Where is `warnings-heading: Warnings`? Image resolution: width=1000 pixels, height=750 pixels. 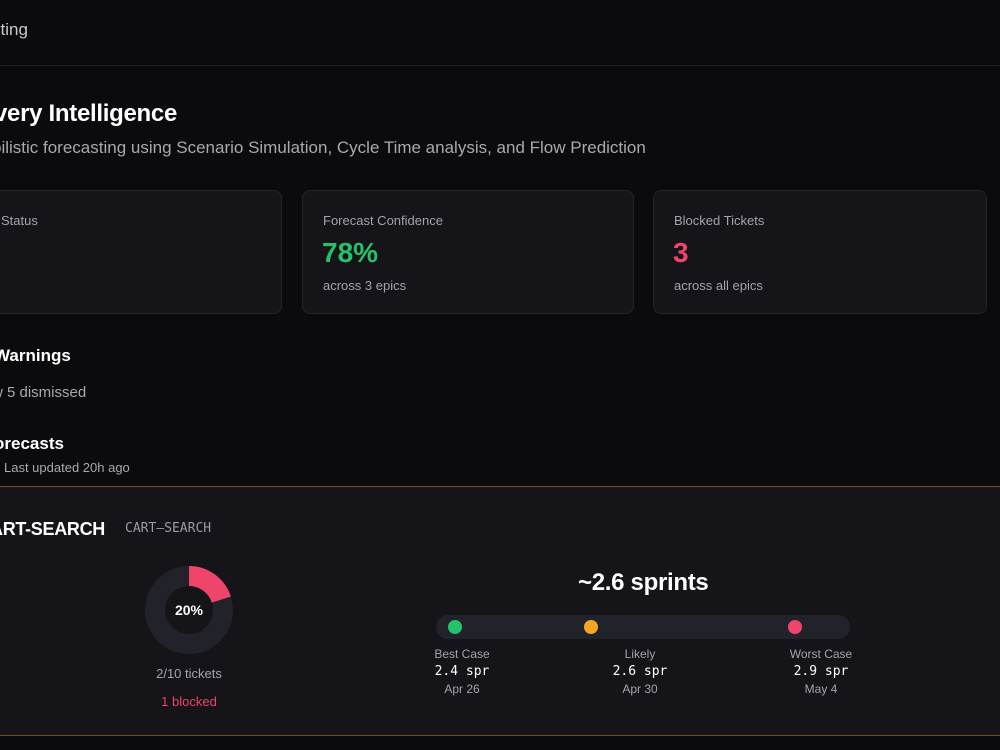
warnings-heading: Warnings is located at coordinates (35, 355).